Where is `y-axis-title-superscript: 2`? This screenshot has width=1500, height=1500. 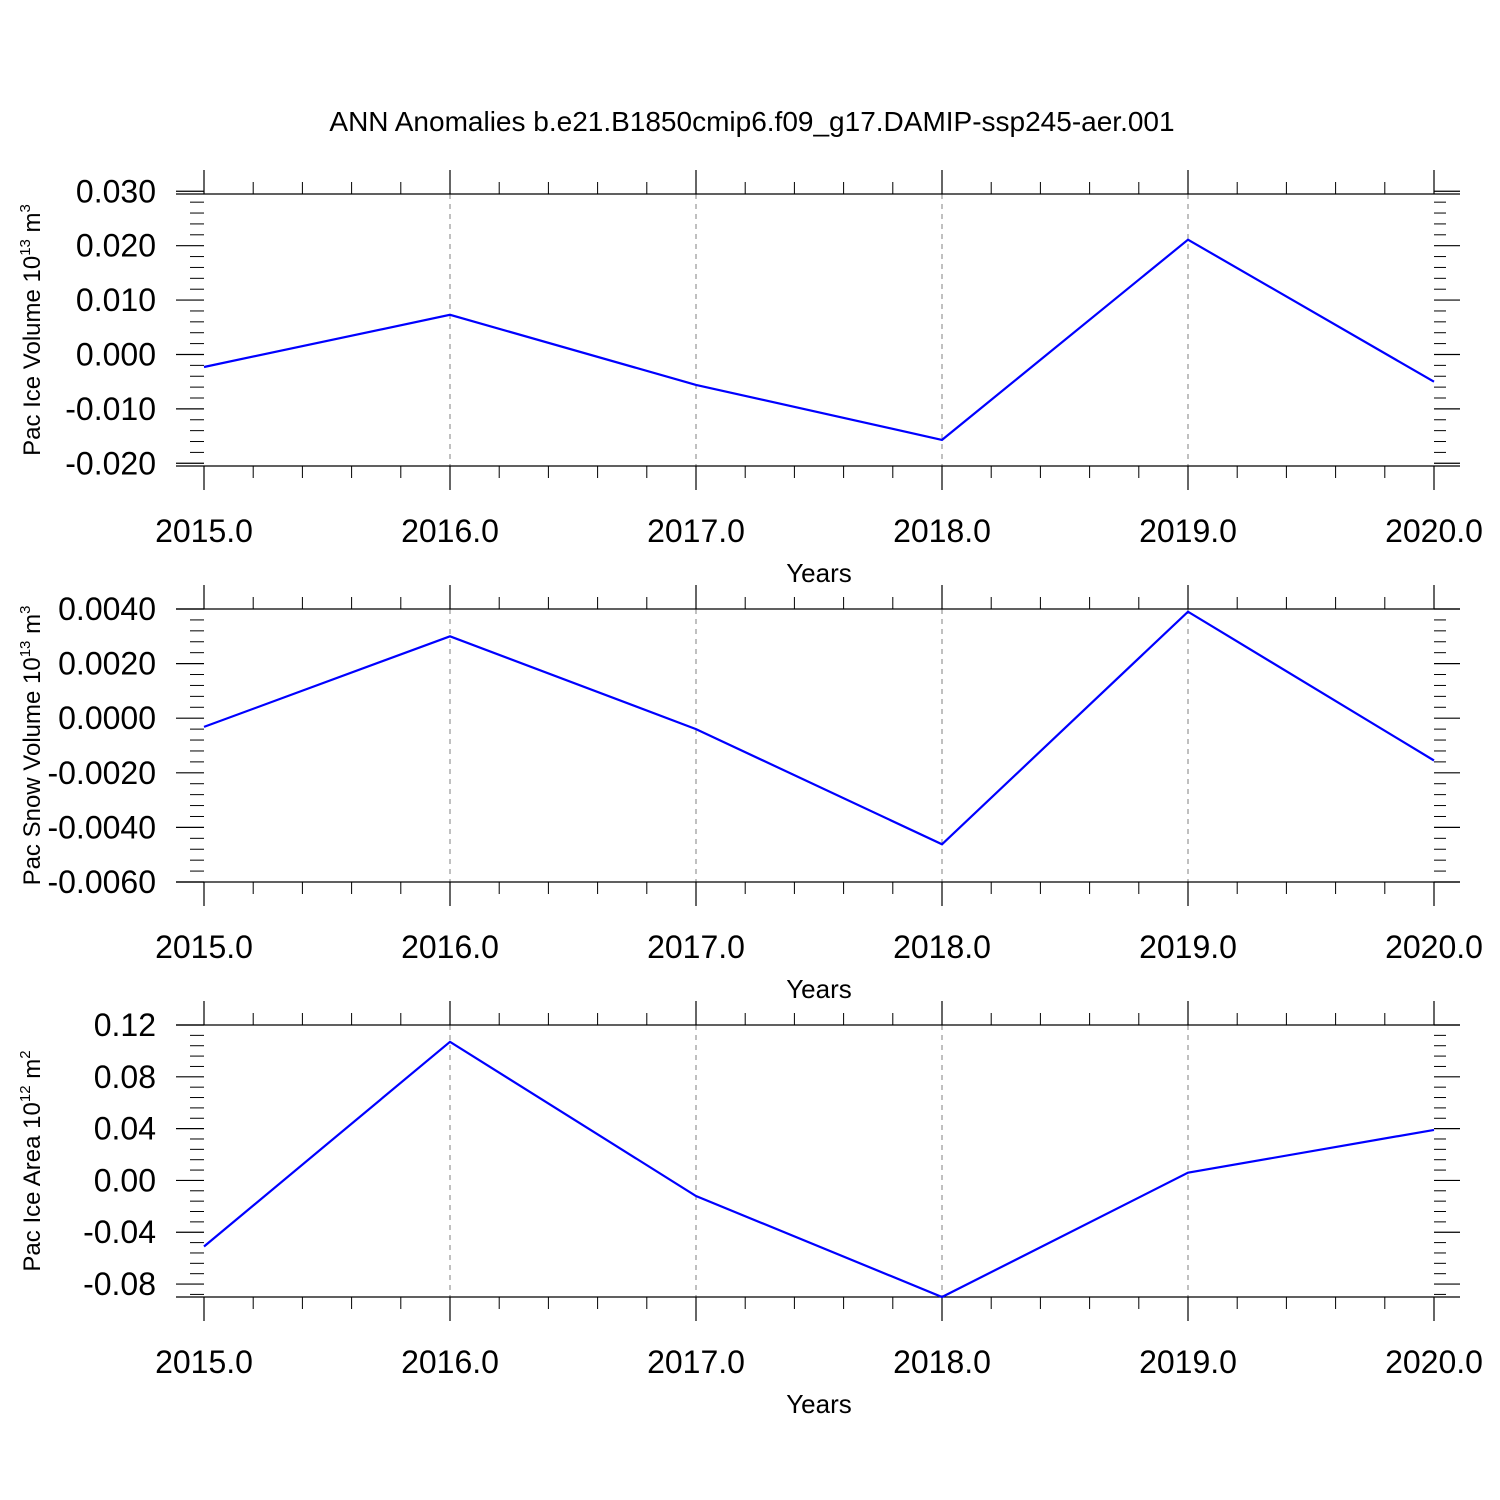 y-axis-title-superscript: 2 is located at coordinates (25, 1054).